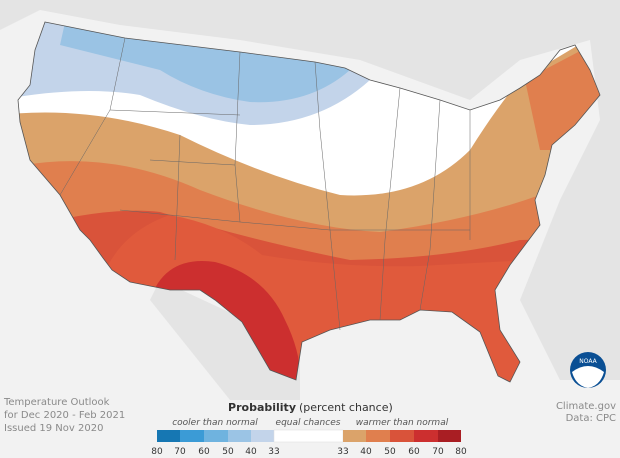 This screenshot has width=620, height=458. I want to click on credit-source: Climate.gov, so click(586, 406).